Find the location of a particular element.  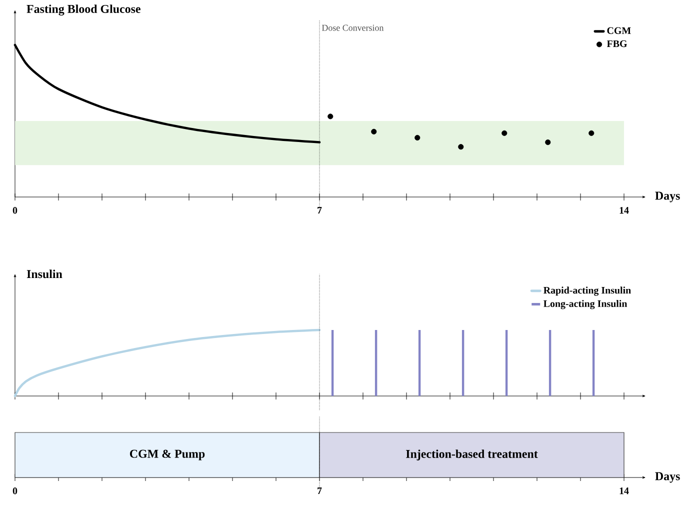

legend-label: FBG is located at coordinates (616, 44).